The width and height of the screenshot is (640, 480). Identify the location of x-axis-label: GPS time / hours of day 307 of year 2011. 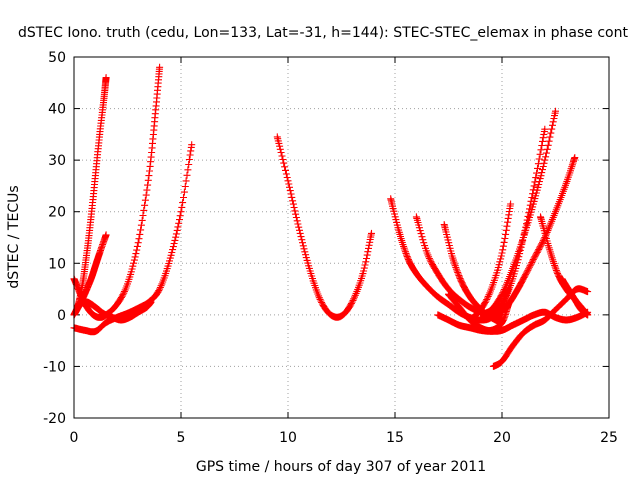
(341, 467).